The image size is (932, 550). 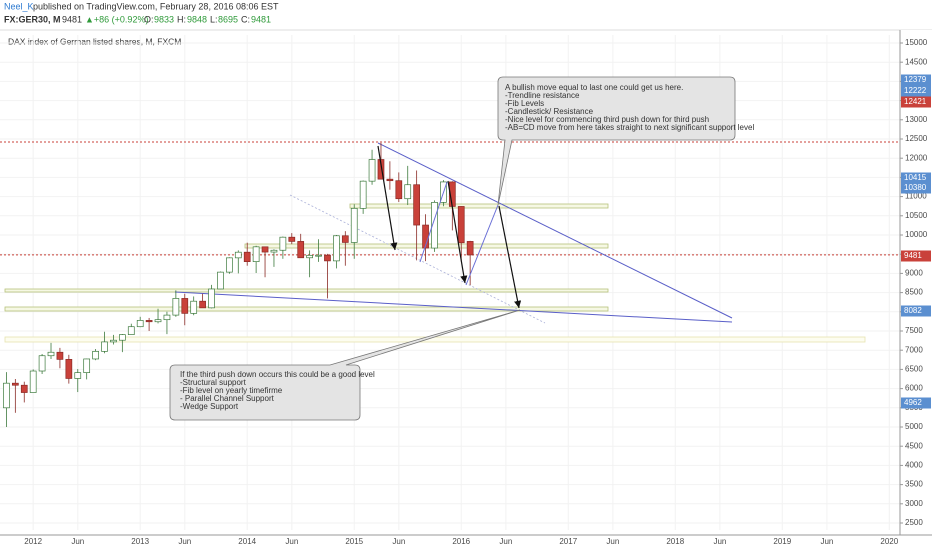 I want to click on lower-trendline, so click(x=453, y=307).